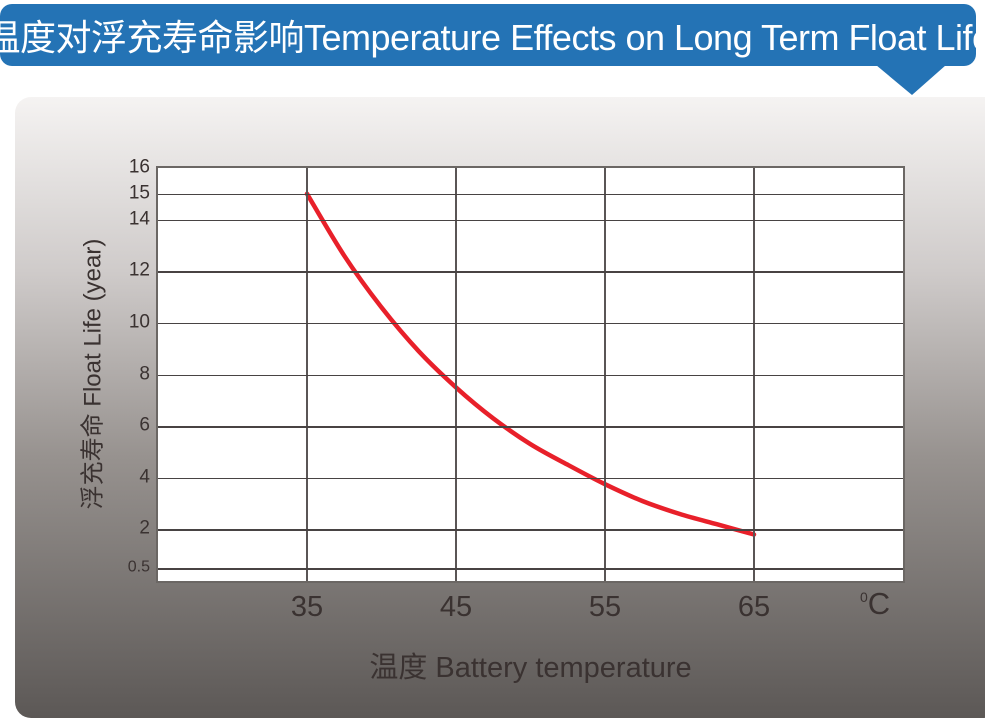 The image size is (985, 723). I want to click on x-tick-45: 45, so click(456, 607).